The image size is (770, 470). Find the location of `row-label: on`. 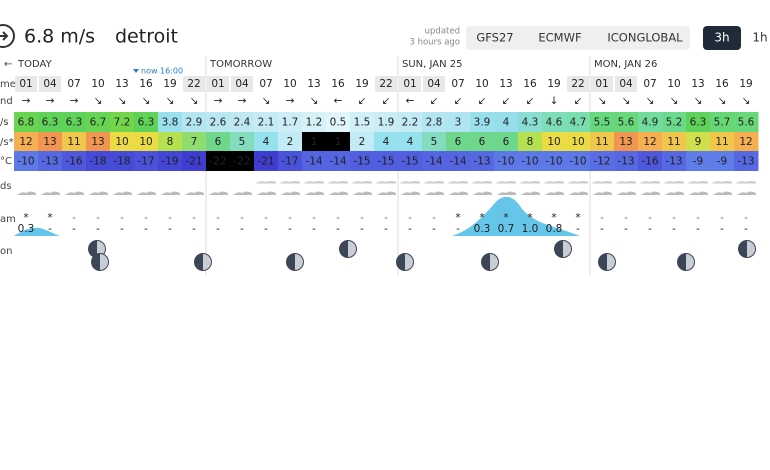

row-label: on is located at coordinates (6, 251).